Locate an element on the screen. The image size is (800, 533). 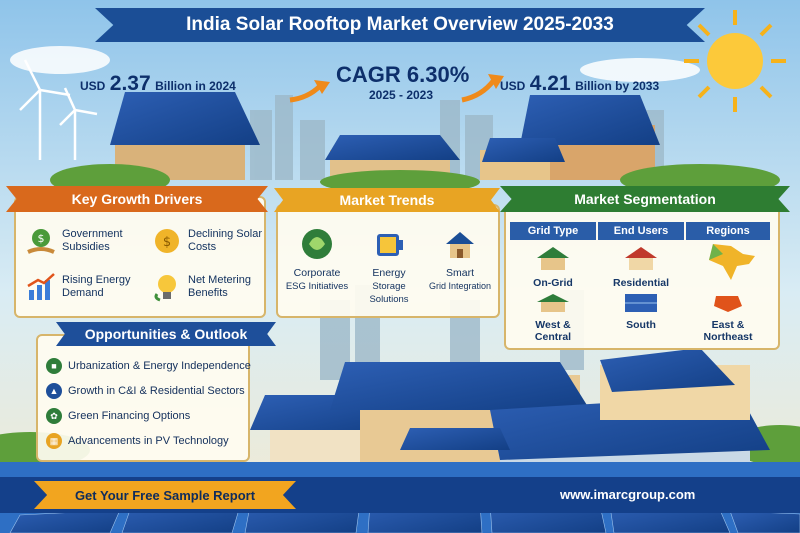
coin-icon: $ is located at coordinates (167, 241).